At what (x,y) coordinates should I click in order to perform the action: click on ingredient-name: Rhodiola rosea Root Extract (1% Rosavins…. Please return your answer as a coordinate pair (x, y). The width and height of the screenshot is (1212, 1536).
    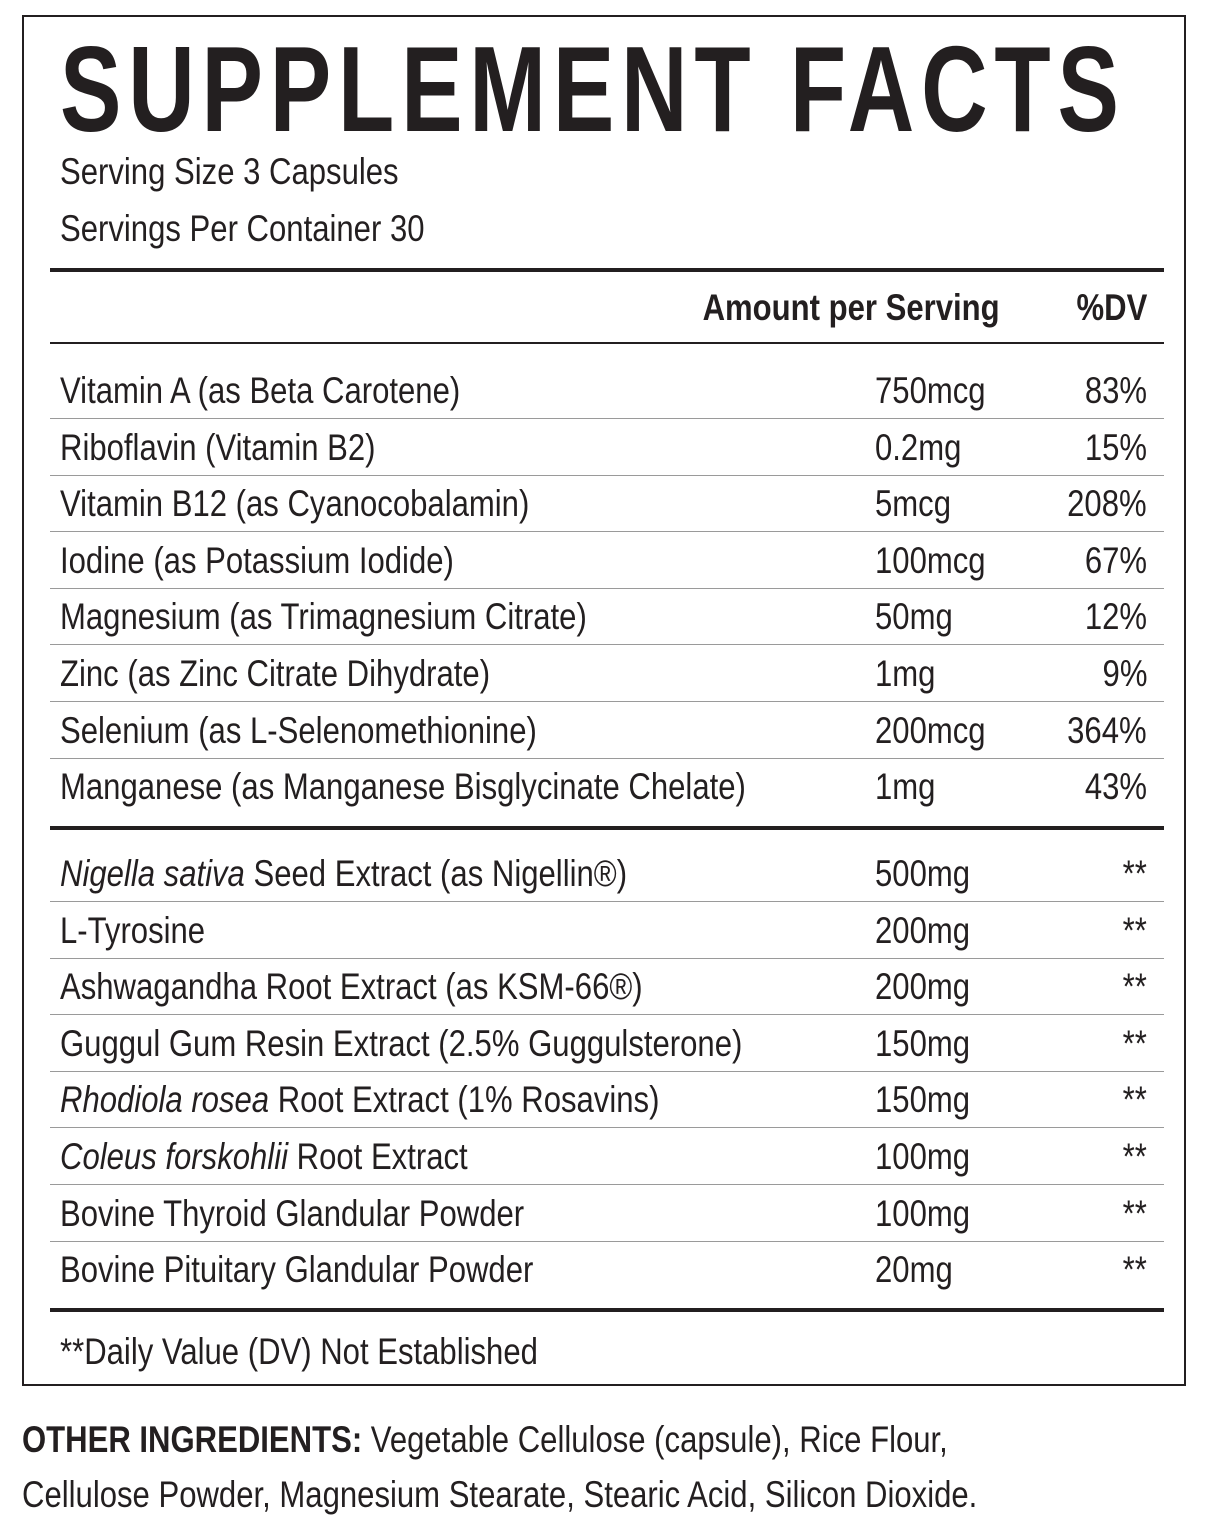
    Looking at the image, I should click on (360, 1100).